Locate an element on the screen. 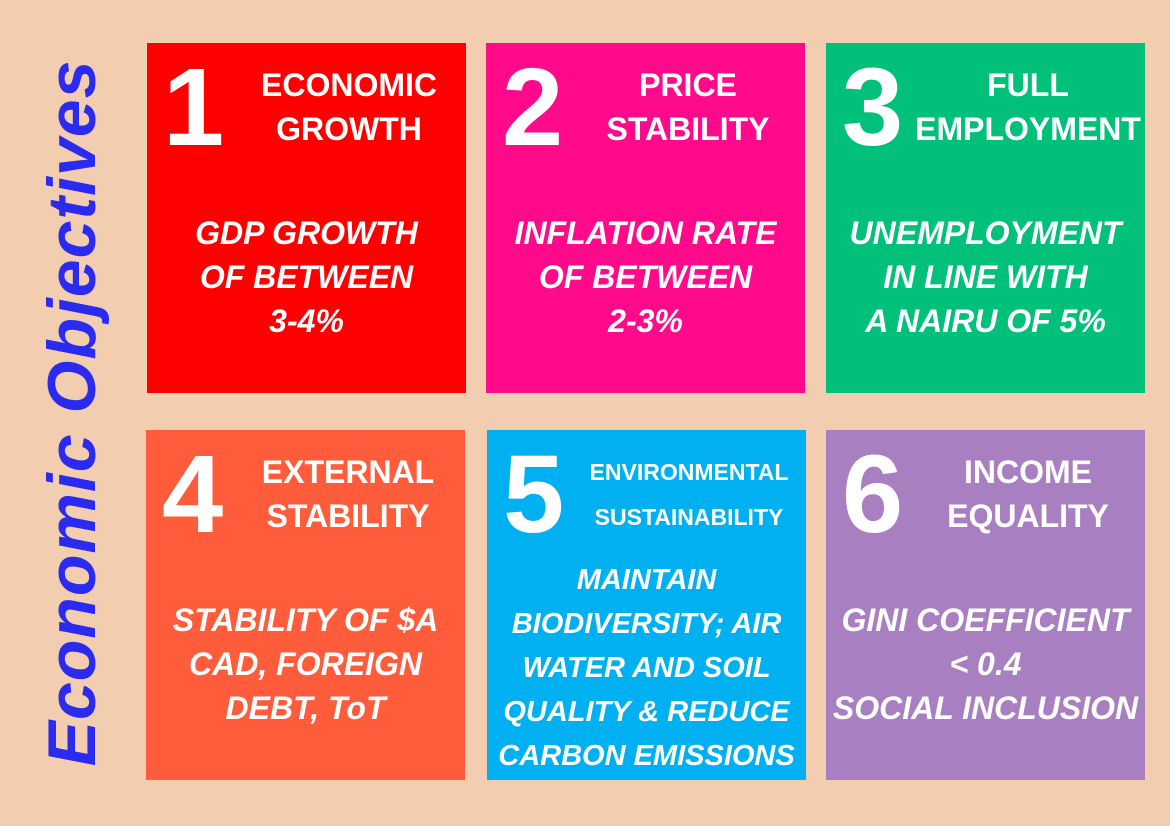 This screenshot has width=1170, height=826. diagram-title: Economic Objectives is located at coordinates (72, 413).